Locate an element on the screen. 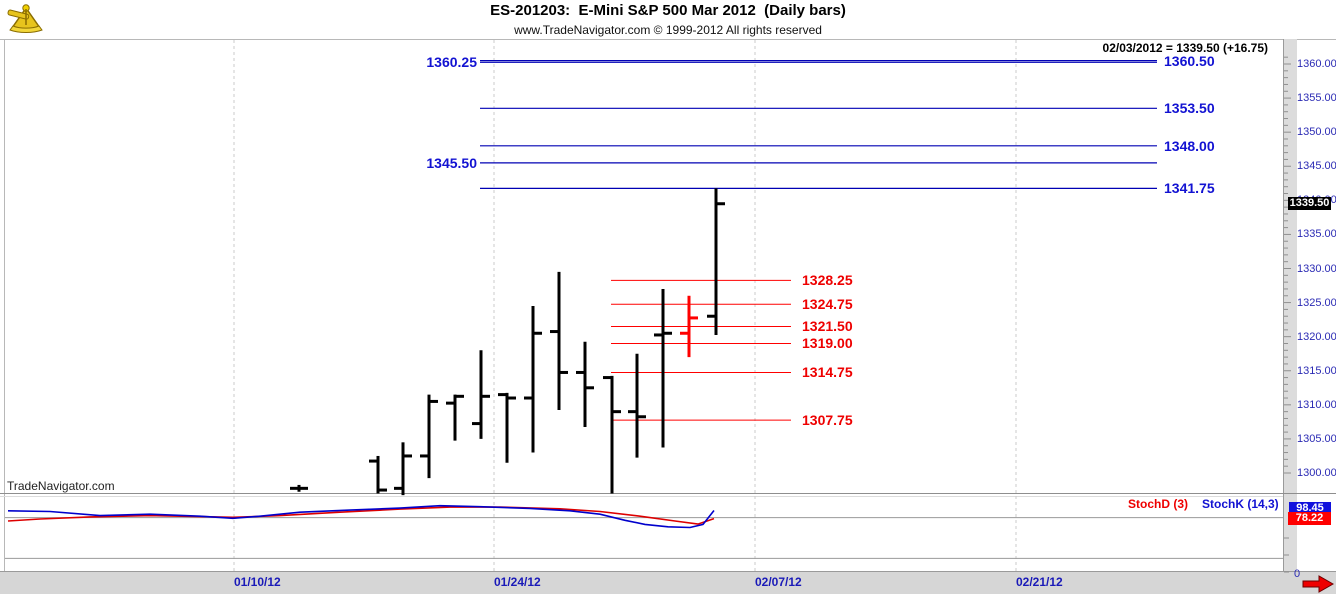 The width and height of the screenshot is (1336, 594). stochd-curve is located at coordinates (361, 515).